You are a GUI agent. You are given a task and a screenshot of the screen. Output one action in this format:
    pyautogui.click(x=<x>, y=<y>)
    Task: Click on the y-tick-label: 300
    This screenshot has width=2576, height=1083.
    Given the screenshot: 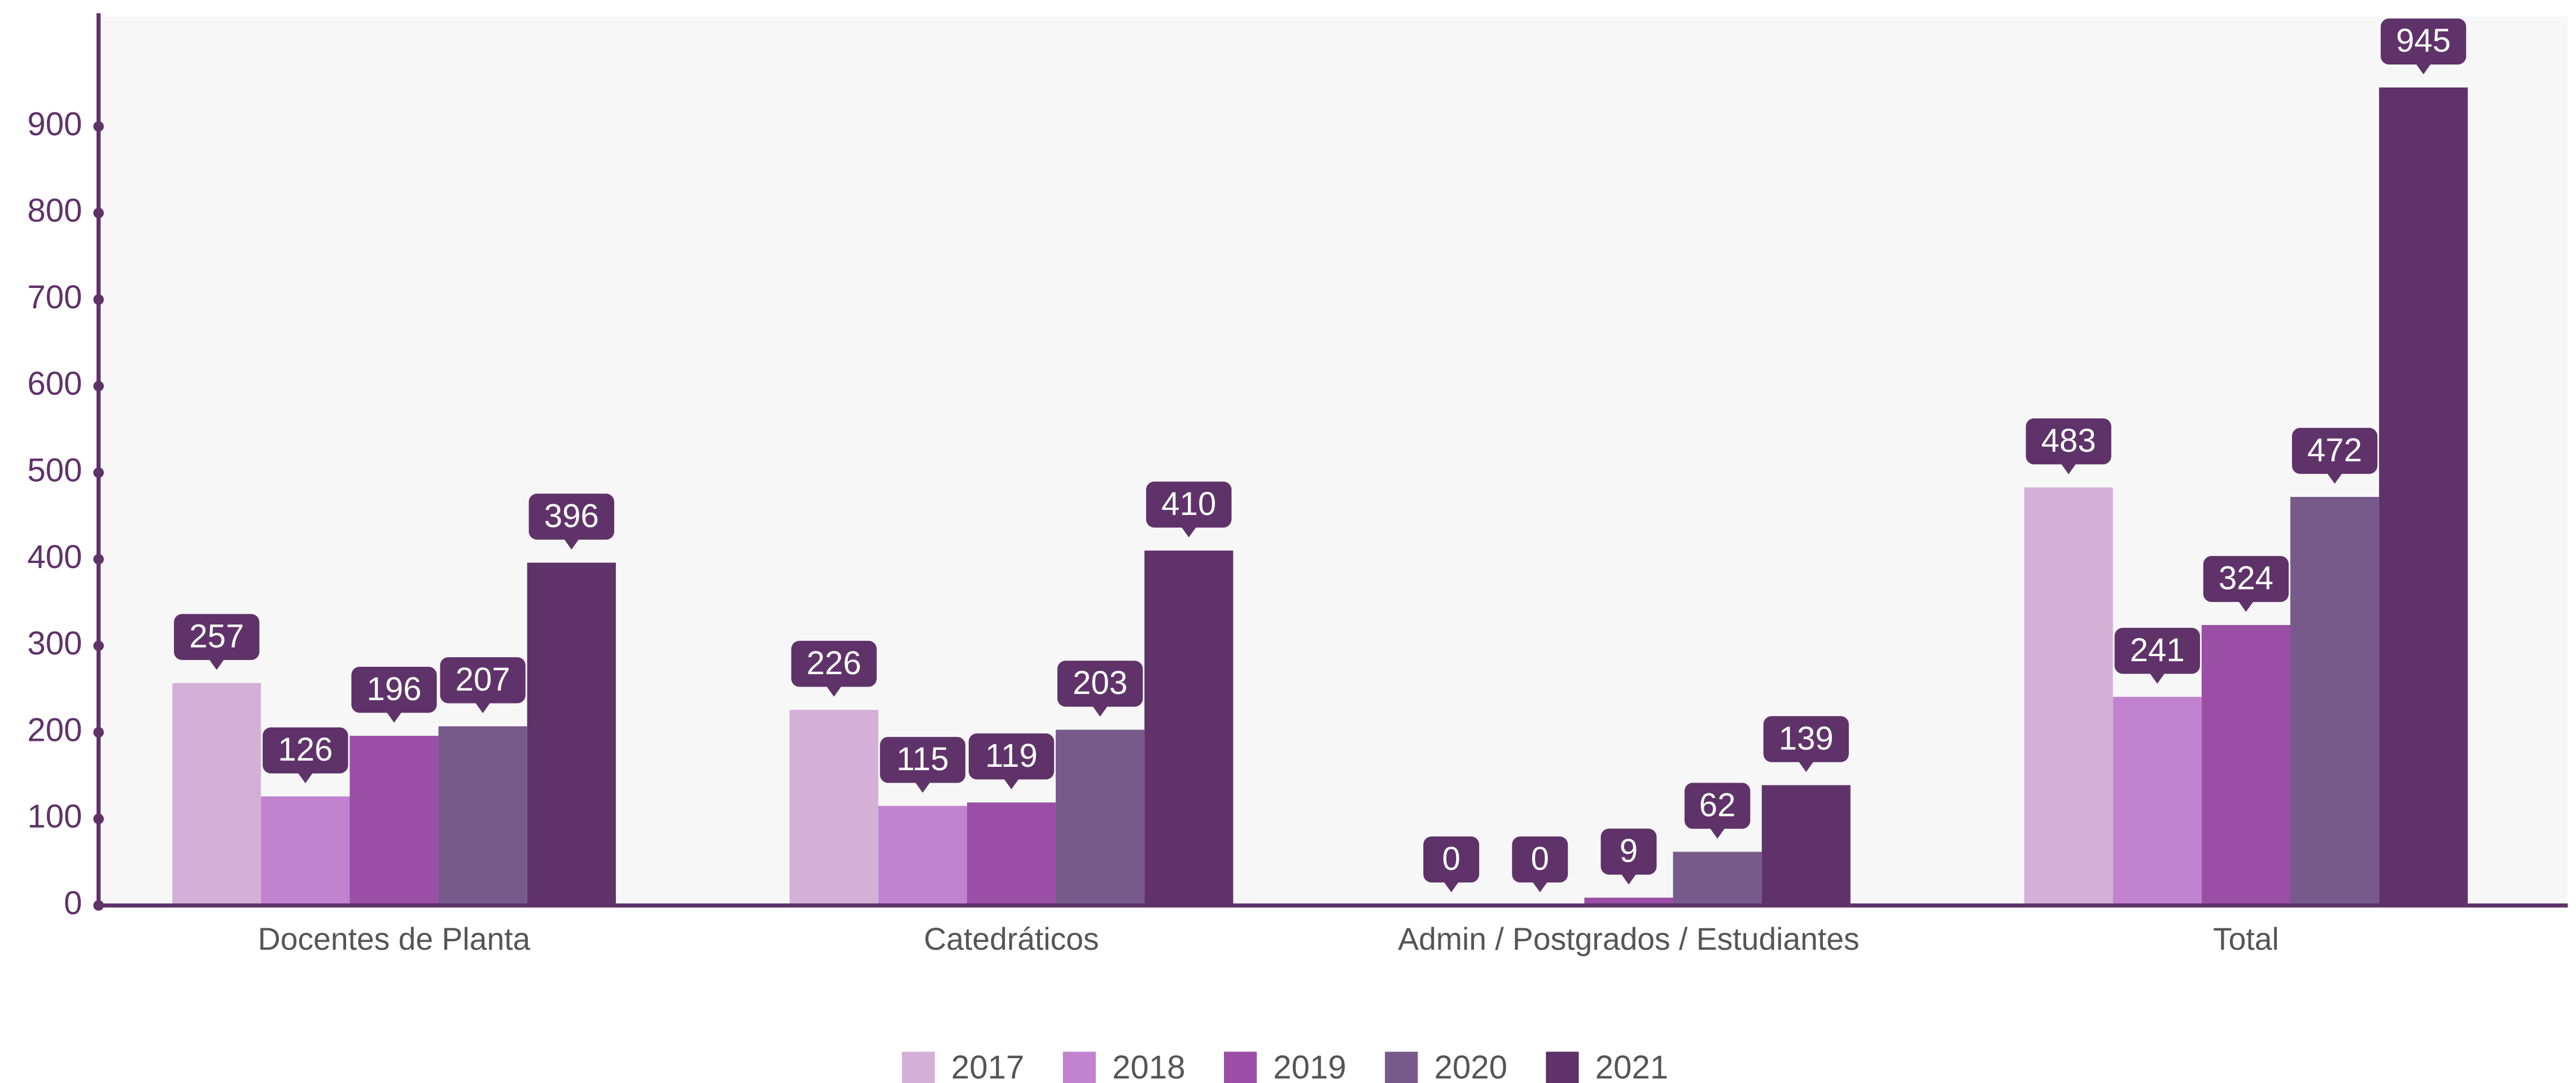 What is the action you would take?
    pyautogui.click(x=54, y=643)
    